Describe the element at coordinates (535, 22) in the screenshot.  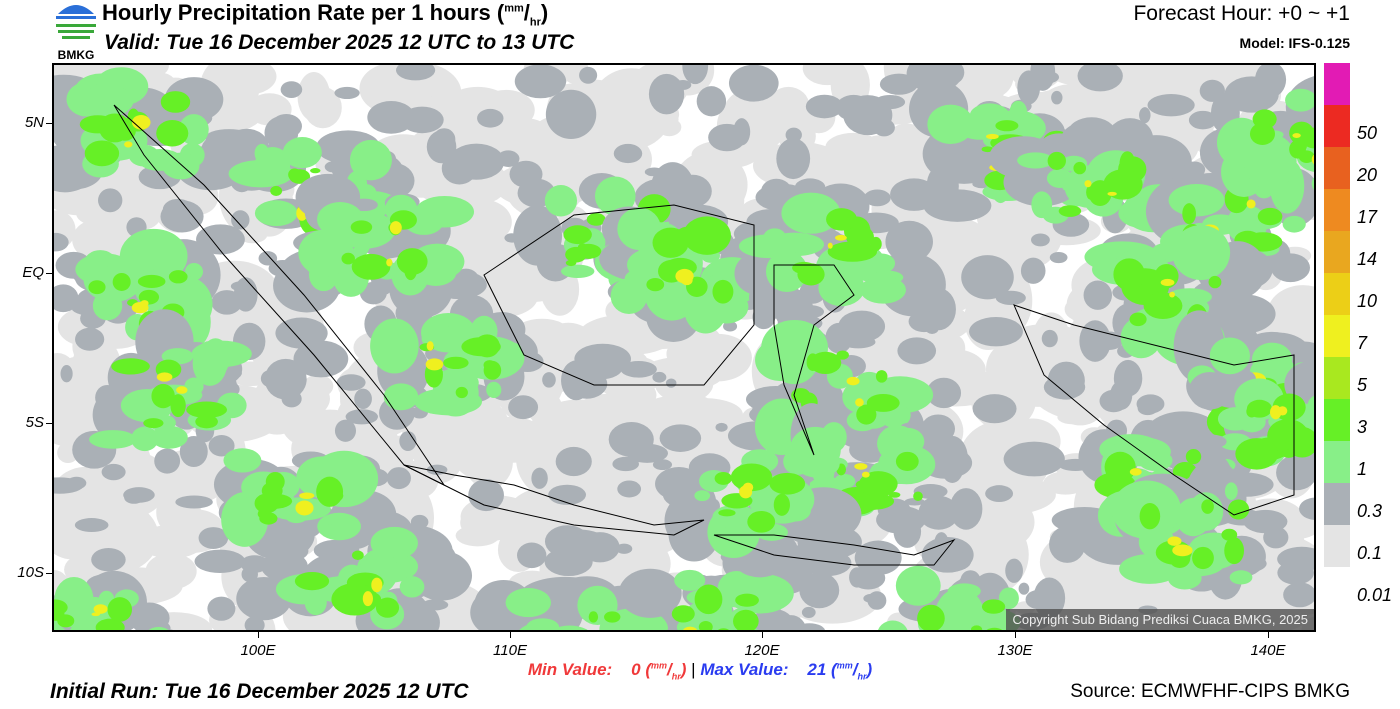
I see `title-unit-den: hr` at that location.